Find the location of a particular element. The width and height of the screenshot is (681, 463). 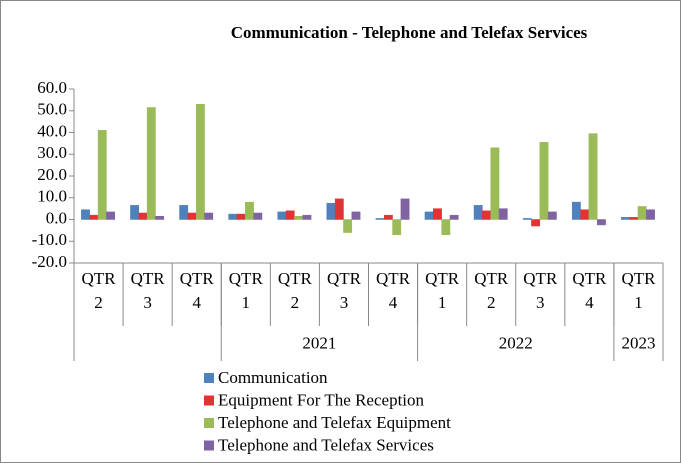

legend-label: Telephone and Telefax Equipment is located at coordinates (334, 422).